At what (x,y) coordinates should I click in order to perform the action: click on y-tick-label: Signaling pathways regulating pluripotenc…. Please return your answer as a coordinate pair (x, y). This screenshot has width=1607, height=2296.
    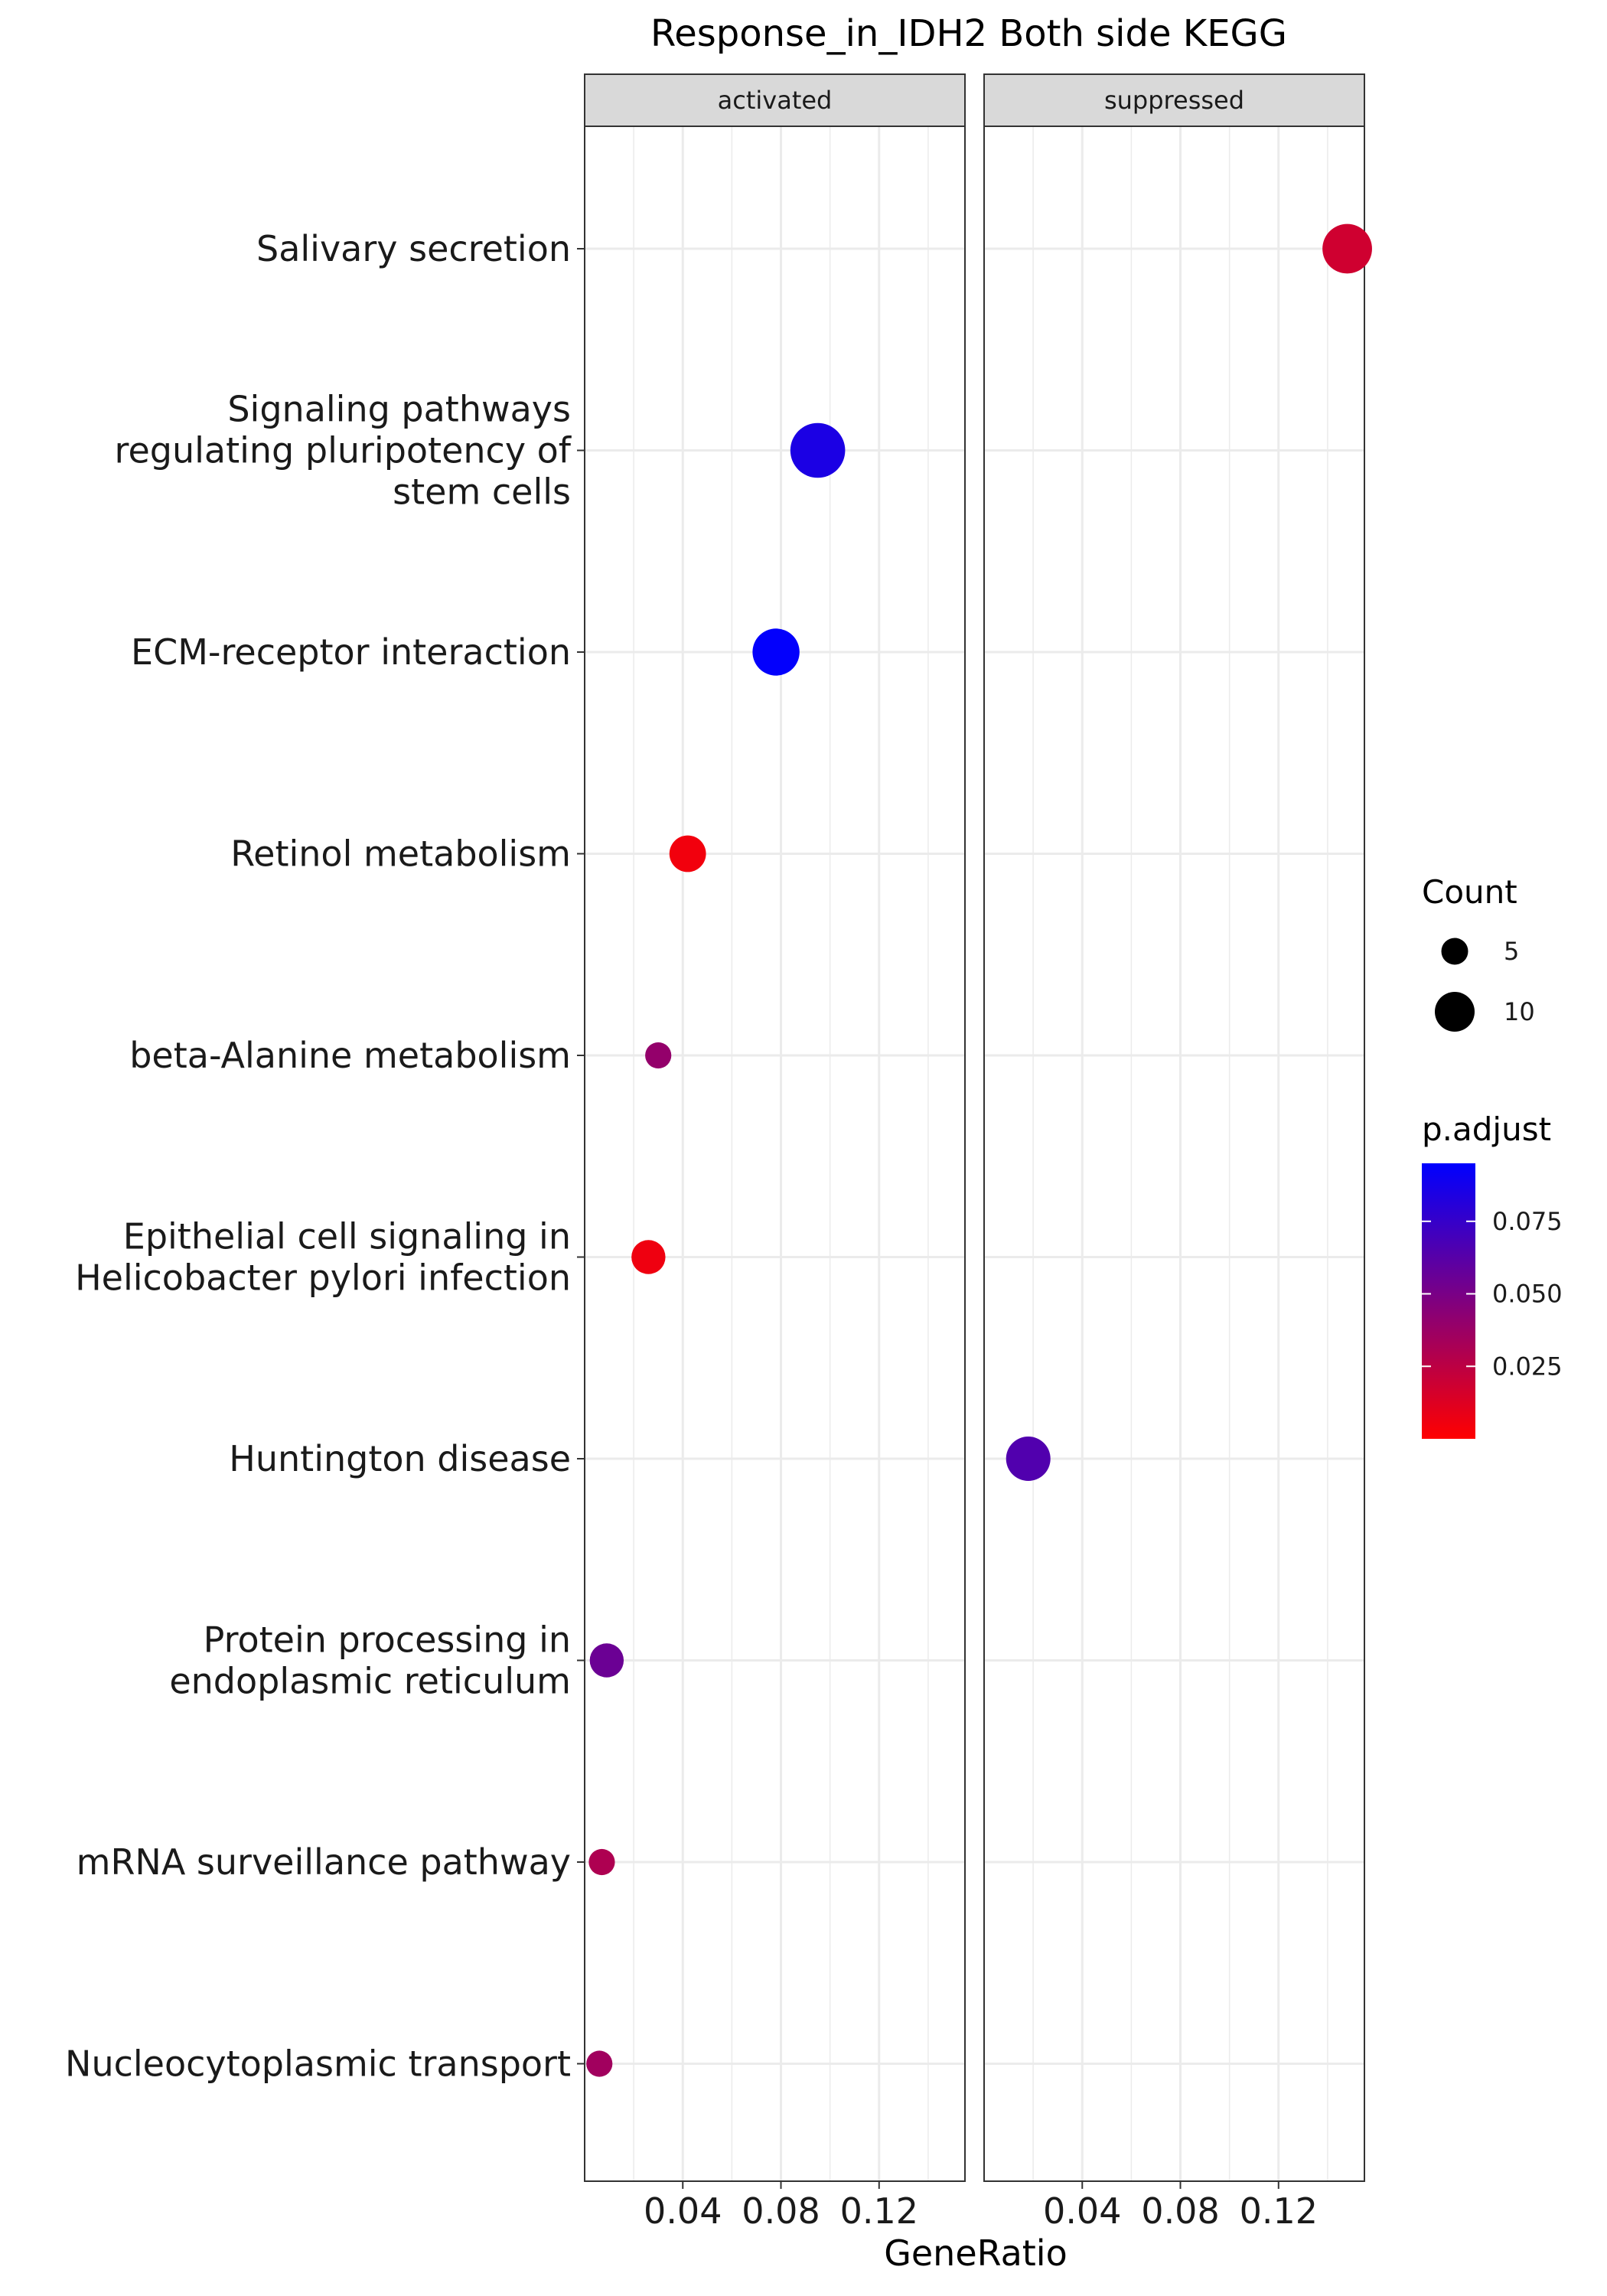
    Looking at the image, I should click on (343, 451).